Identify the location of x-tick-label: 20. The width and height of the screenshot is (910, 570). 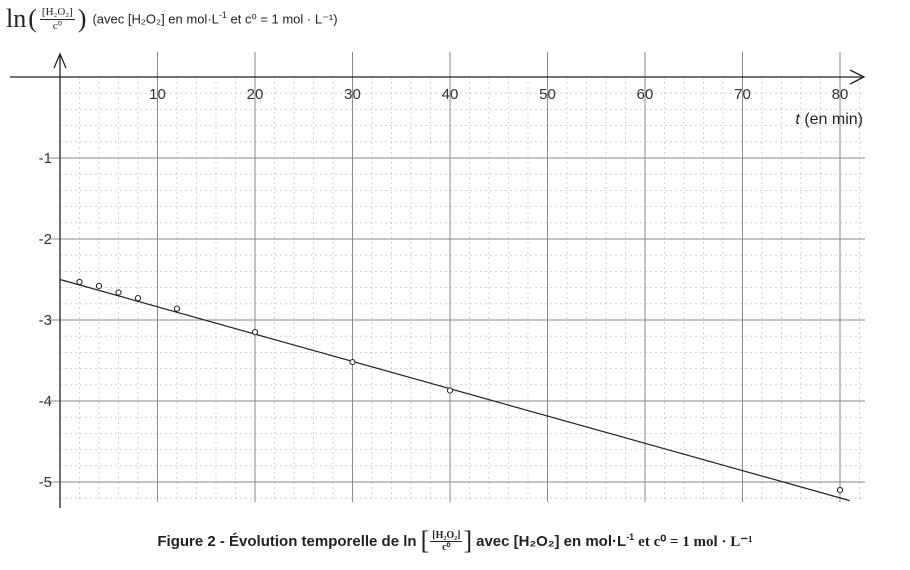
(255, 94).